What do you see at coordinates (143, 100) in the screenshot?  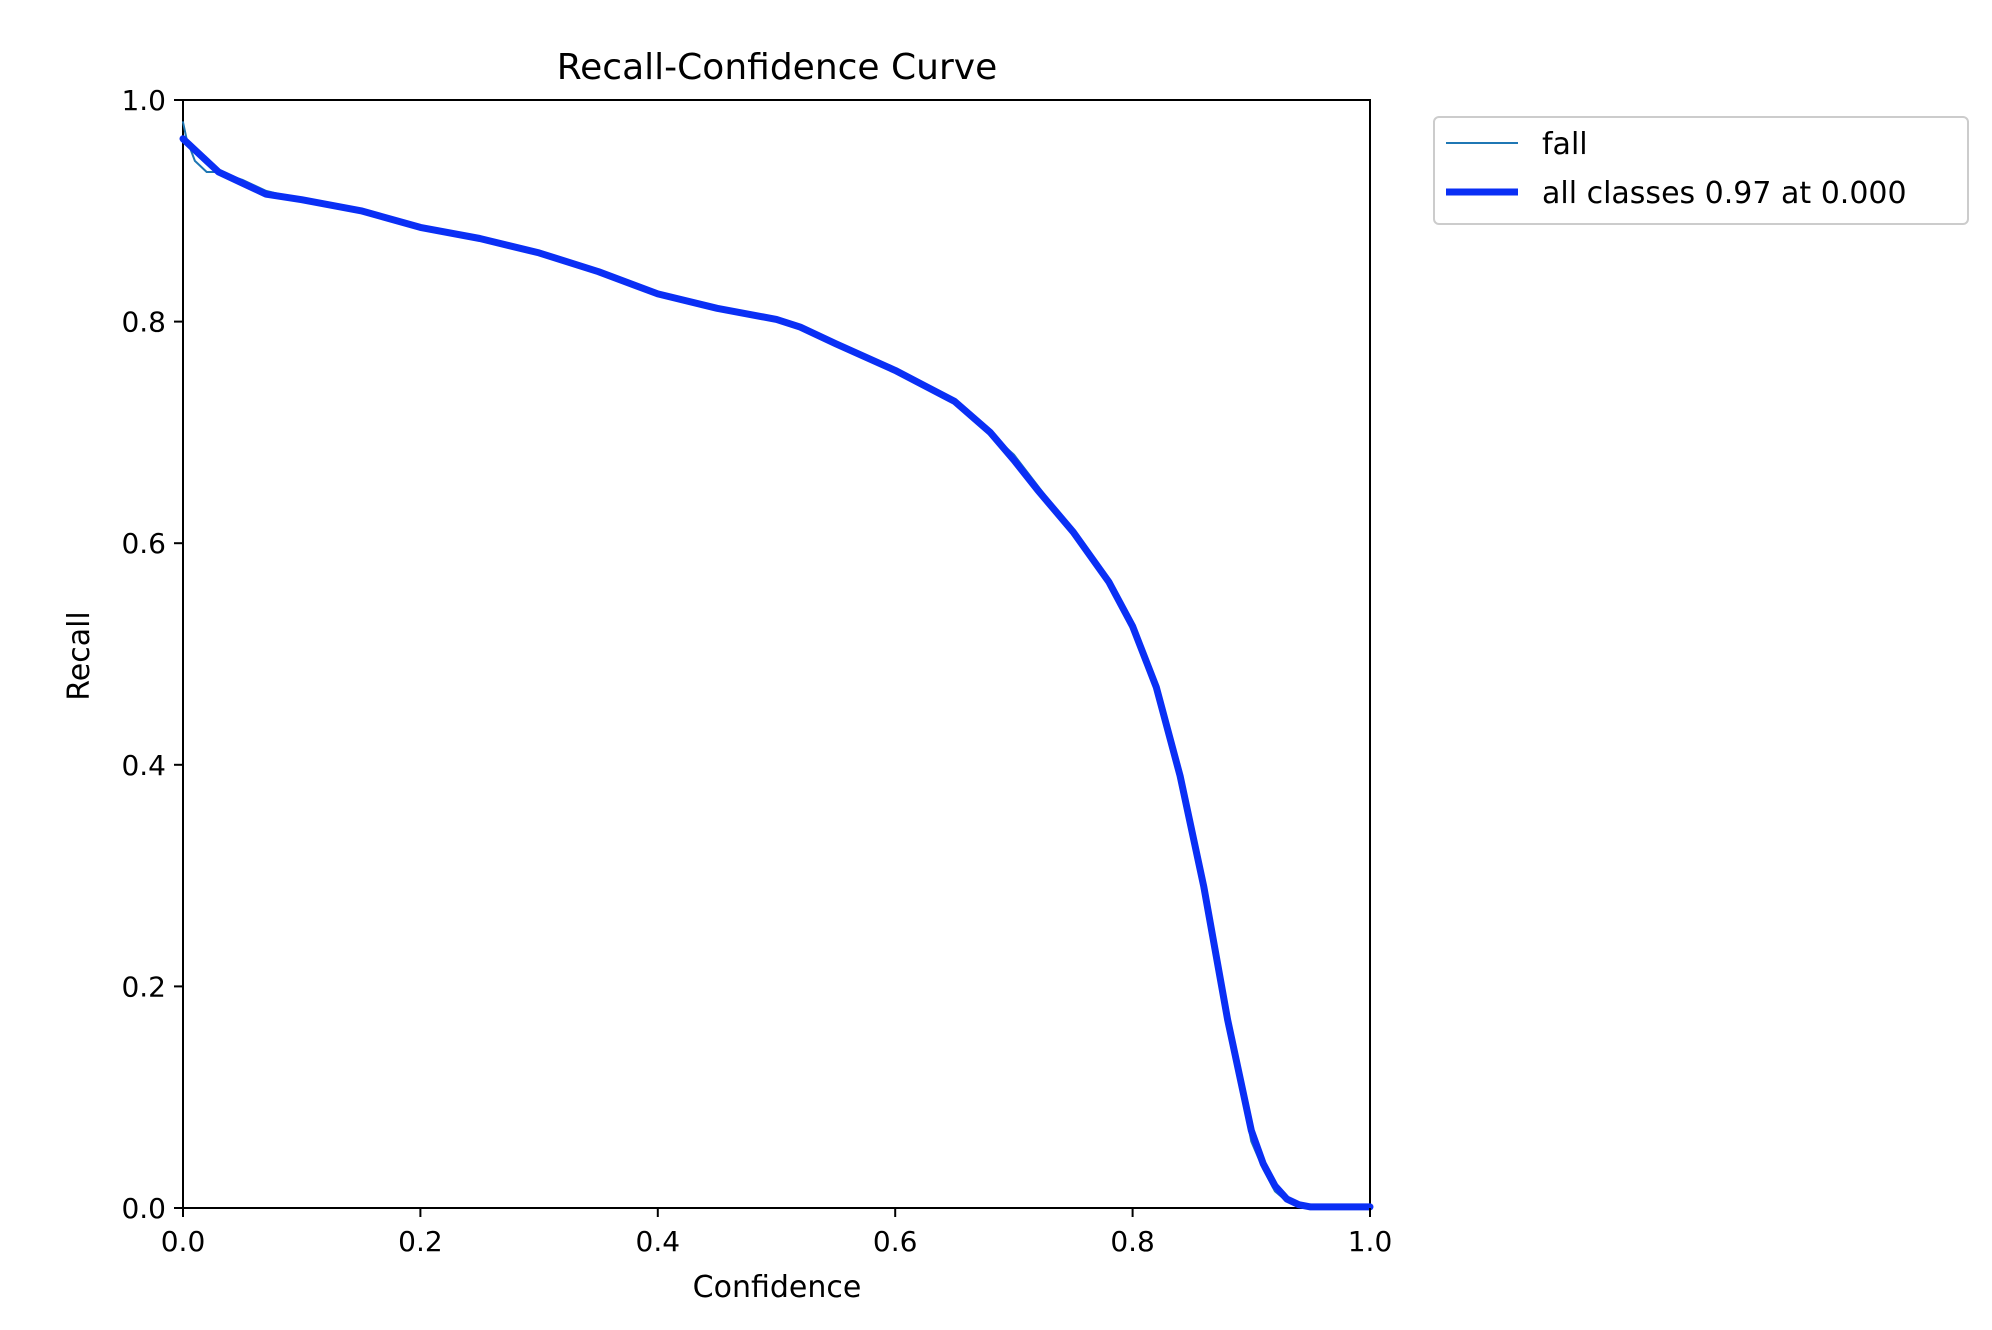 I see `y-tick-label: 1.0` at bounding box center [143, 100].